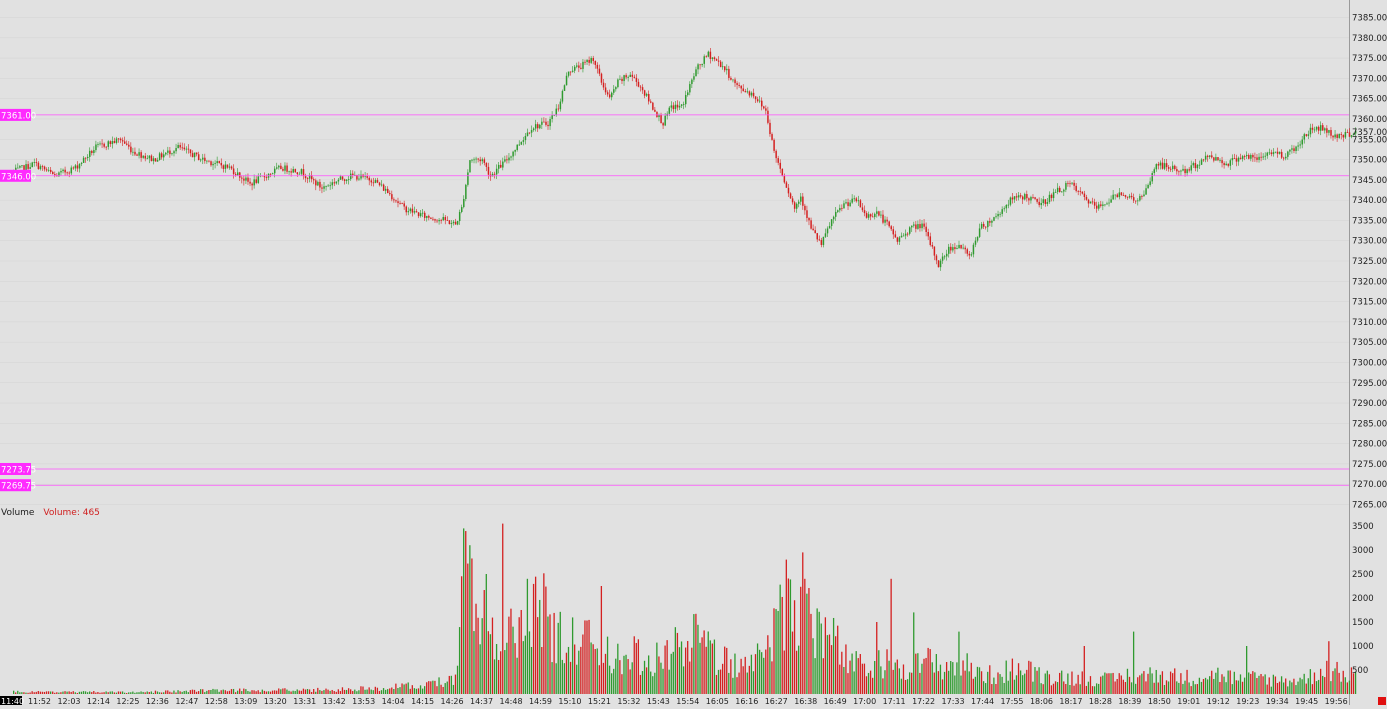  What do you see at coordinates (1369, 181) in the screenshot?
I see `price-tick-label: 7345.00` at bounding box center [1369, 181].